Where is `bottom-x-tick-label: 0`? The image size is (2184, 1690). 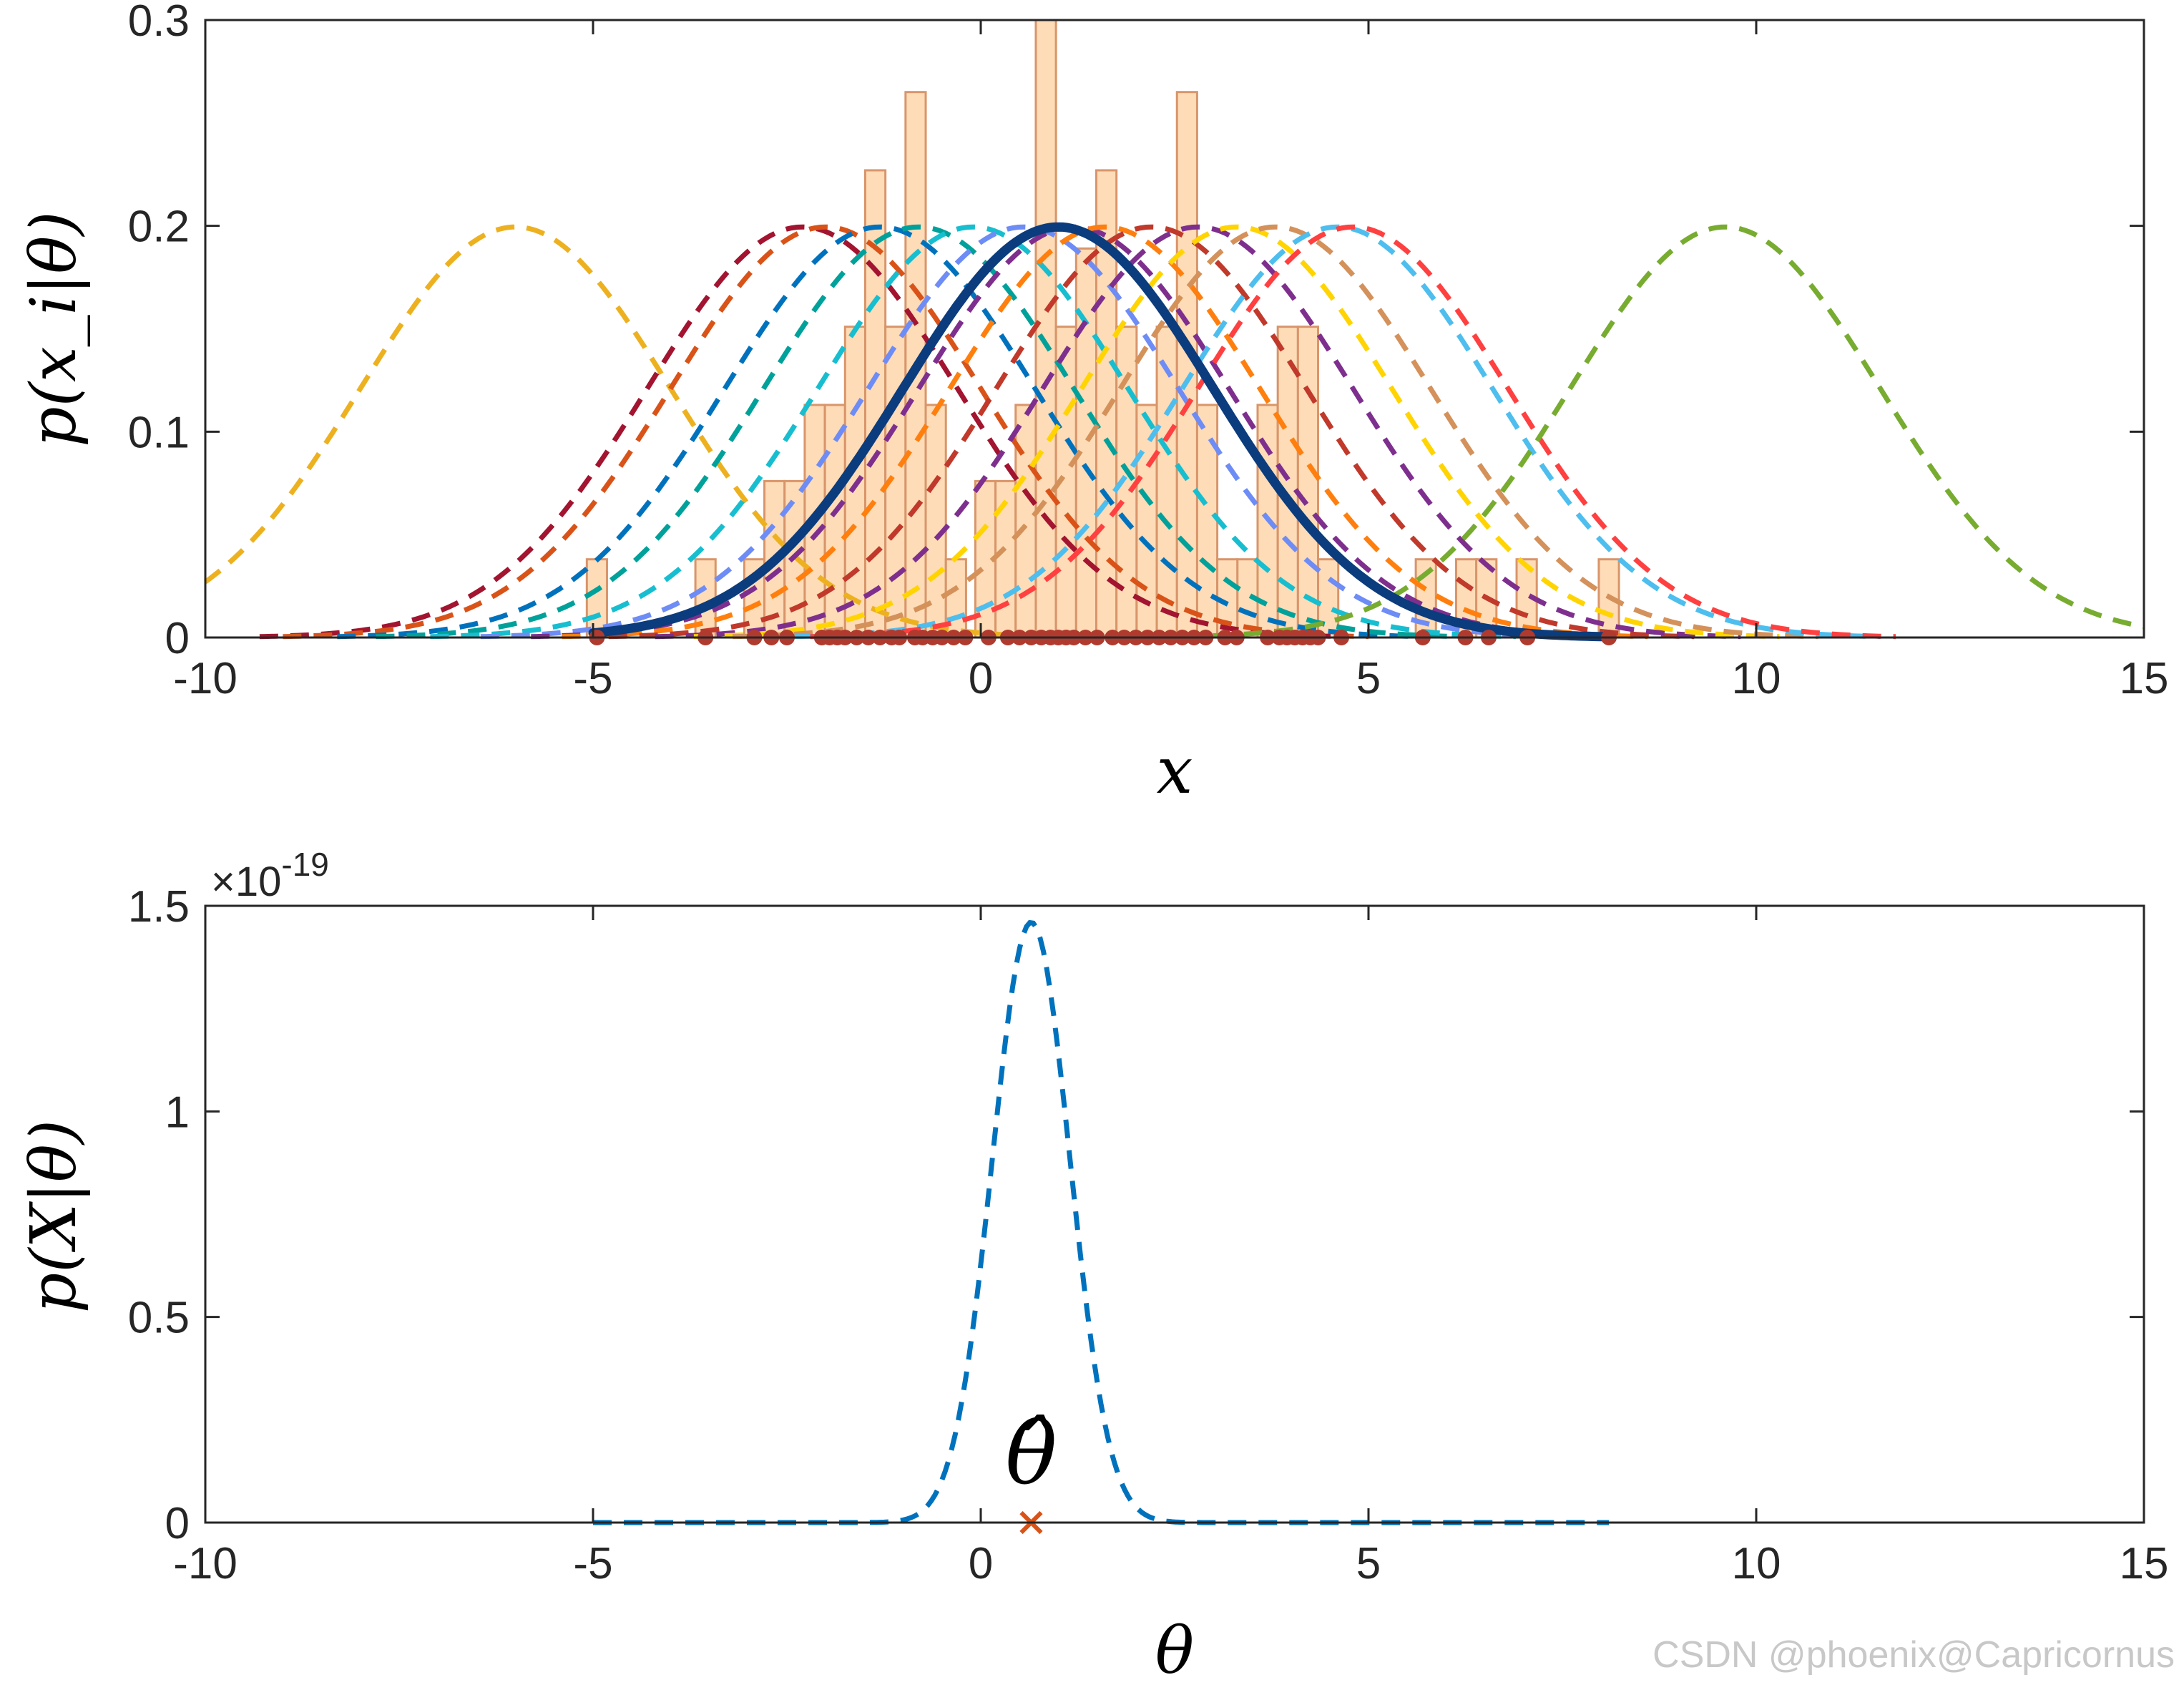 bottom-x-tick-label: 0 is located at coordinates (981, 1564).